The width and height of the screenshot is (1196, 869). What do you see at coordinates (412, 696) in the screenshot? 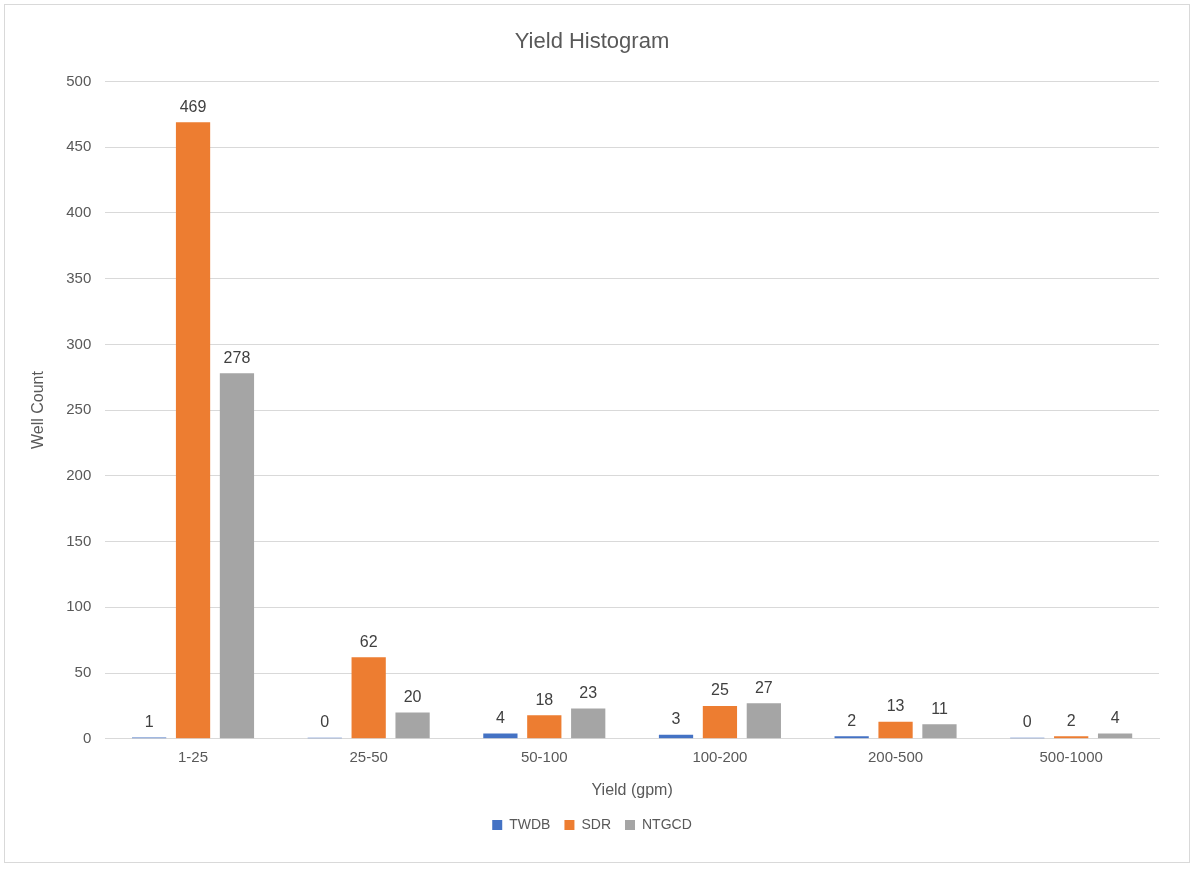
I see `data-label: 20` at bounding box center [412, 696].